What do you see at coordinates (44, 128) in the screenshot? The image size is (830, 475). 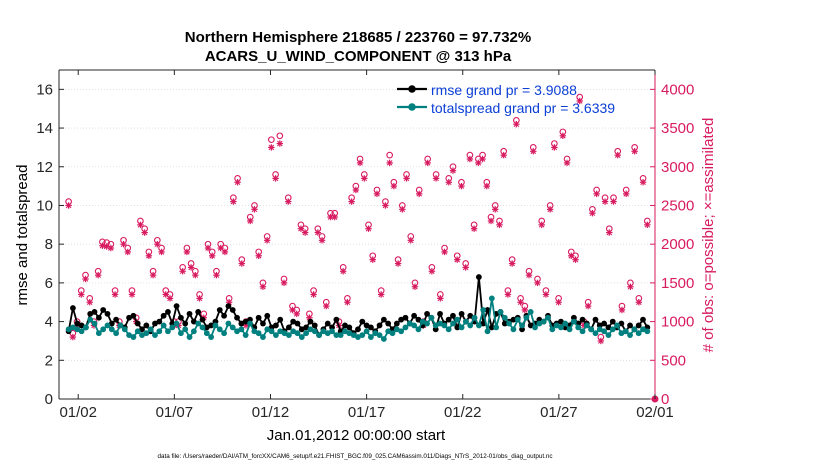 I see `y-left-tick-label: 14` at bounding box center [44, 128].